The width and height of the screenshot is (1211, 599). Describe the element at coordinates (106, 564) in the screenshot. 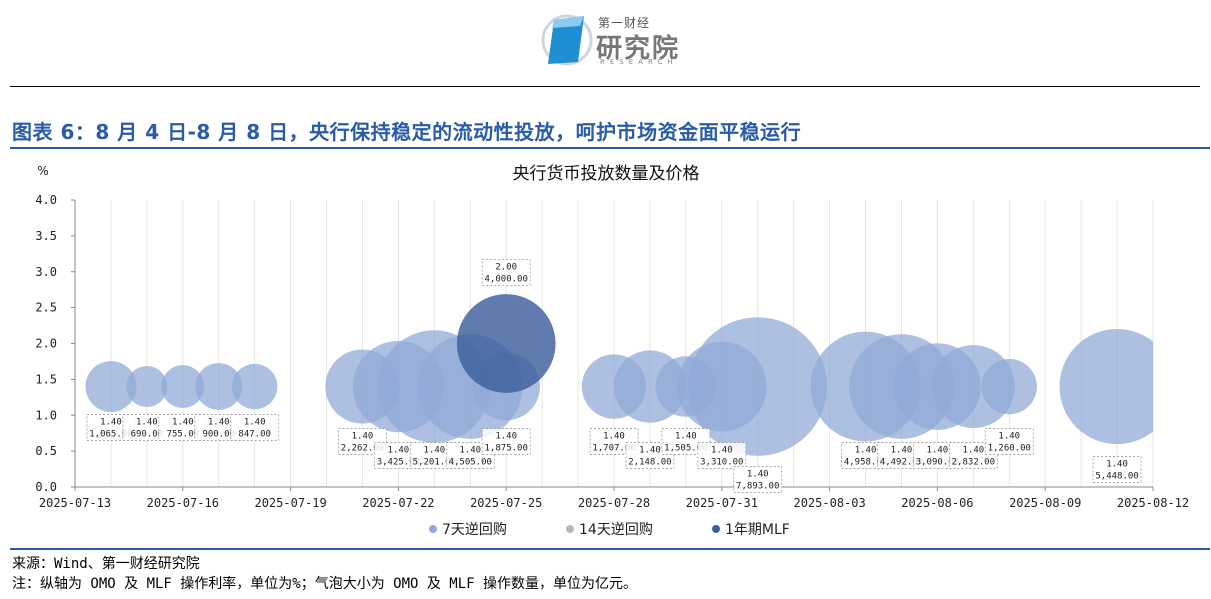

I see `source-note: 来源：Wind、第一财经研究院` at that location.